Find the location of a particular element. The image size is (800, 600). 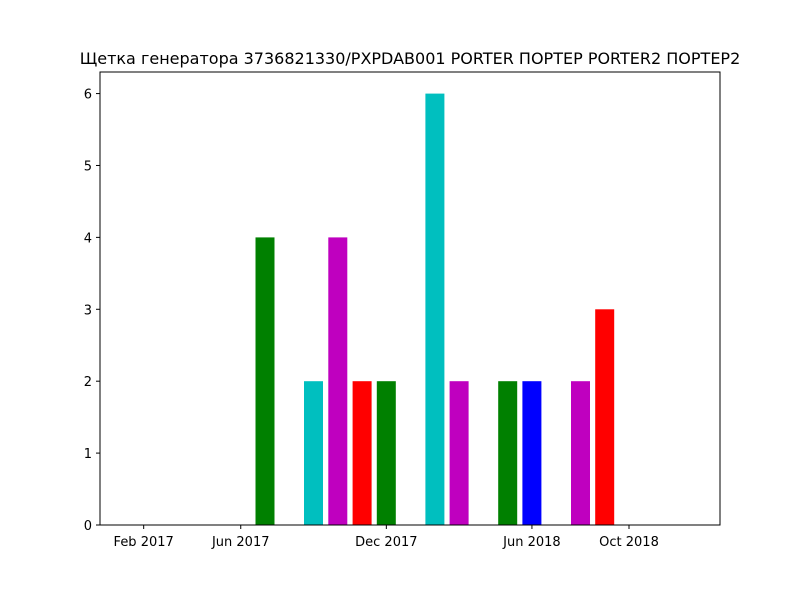

y-tick-label: 6 is located at coordinates (88, 95).